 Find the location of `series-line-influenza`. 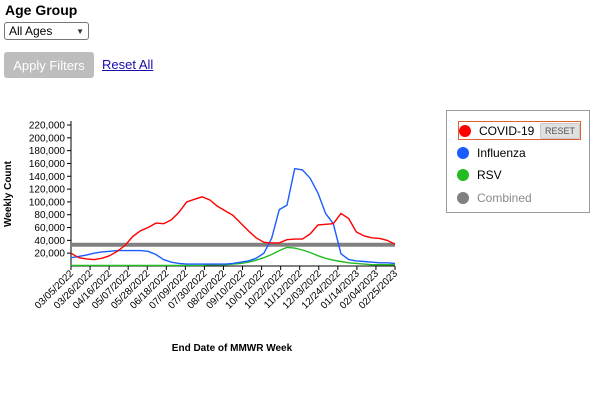

series-line-influenza is located at coordinates (233, 216).